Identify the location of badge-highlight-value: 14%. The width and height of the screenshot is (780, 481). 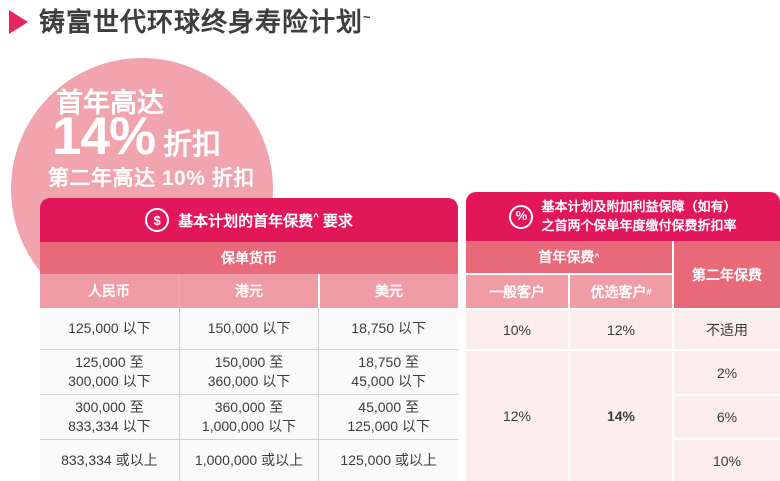
(104, 136).